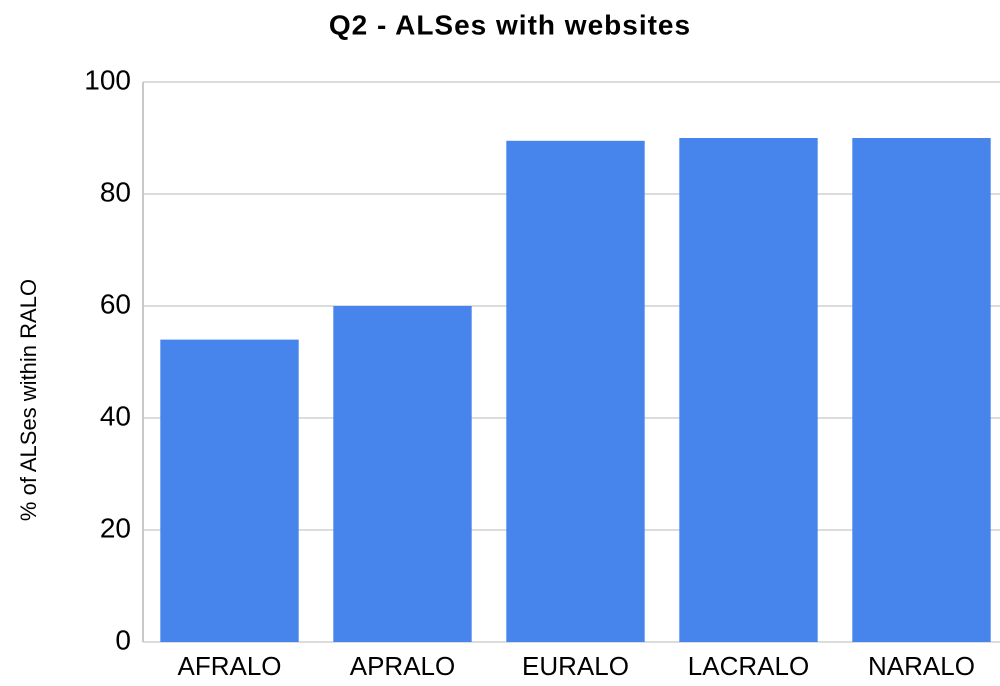 The image size is (1000, 686). I want to click on x-tick-label: AFRALO, so click(229, 666).